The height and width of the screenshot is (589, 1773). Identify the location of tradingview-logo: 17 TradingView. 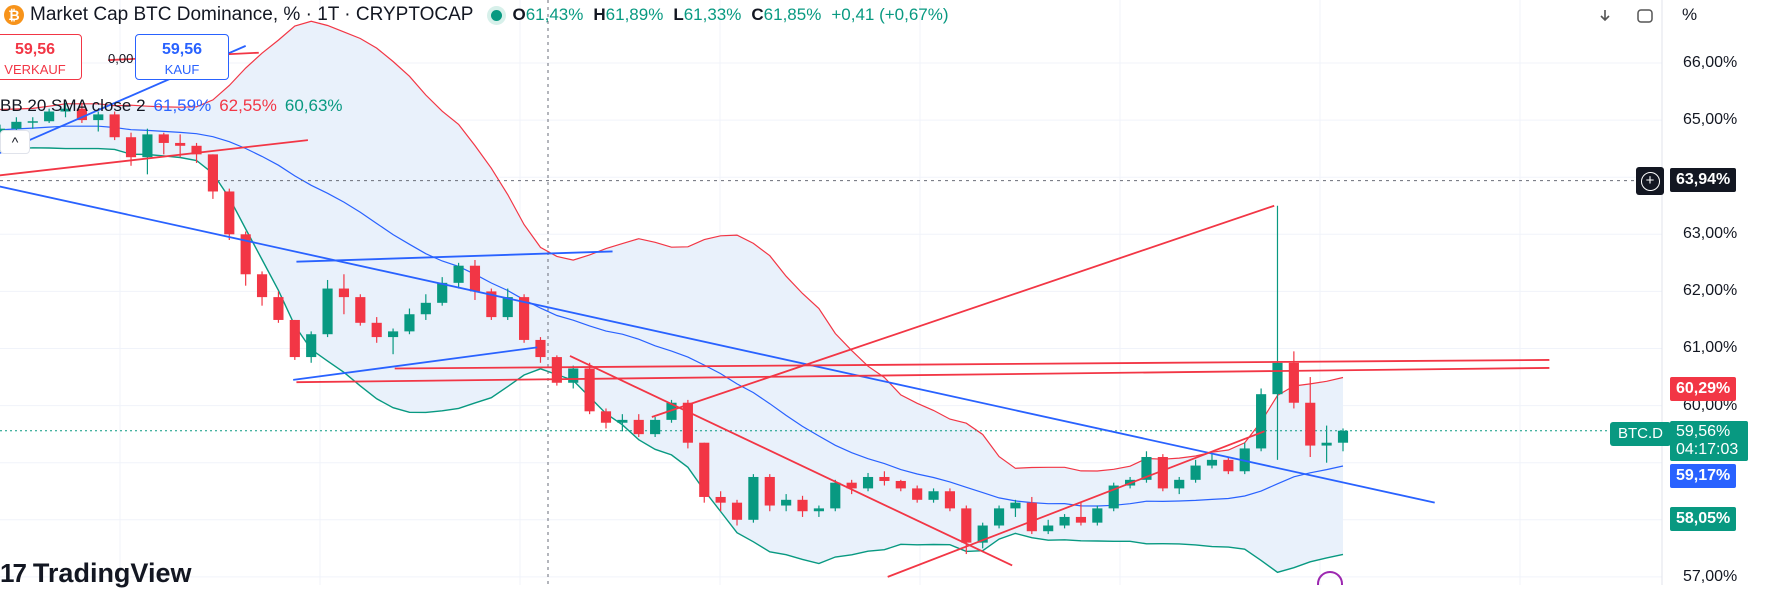
(95, 573).